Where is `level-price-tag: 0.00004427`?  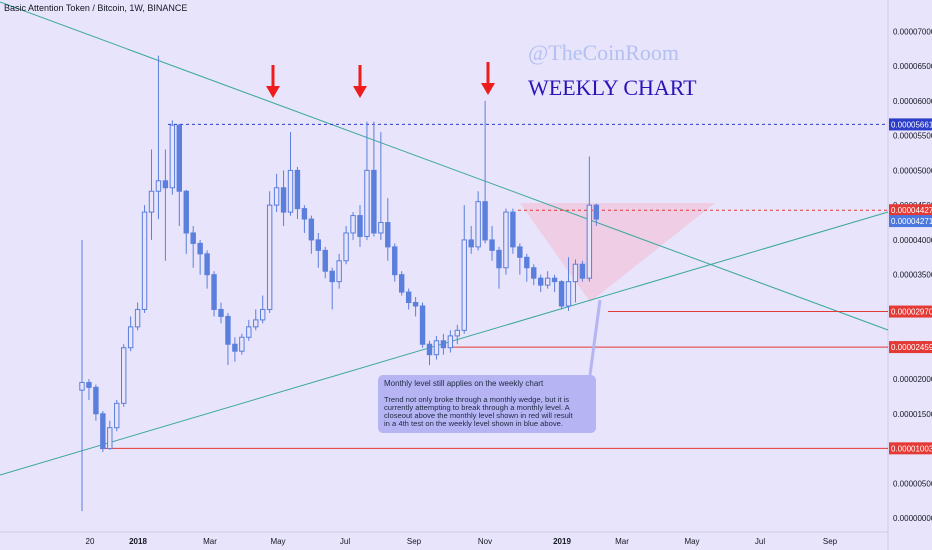
level-price-tag: 0.00004427 is located at coordinates (911, 210).